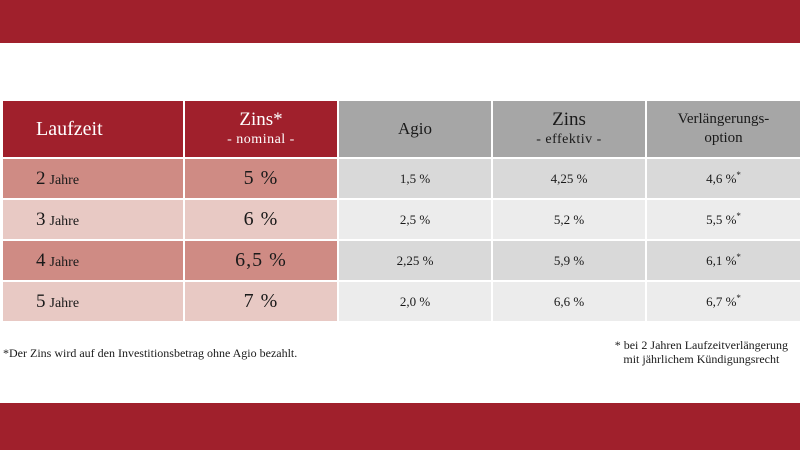 The height and width of the screenshot is (450, 800). Describe the element at coordinates (93, 260) in the screenshot. I see `term-cell: 4 Jahre` at that location.